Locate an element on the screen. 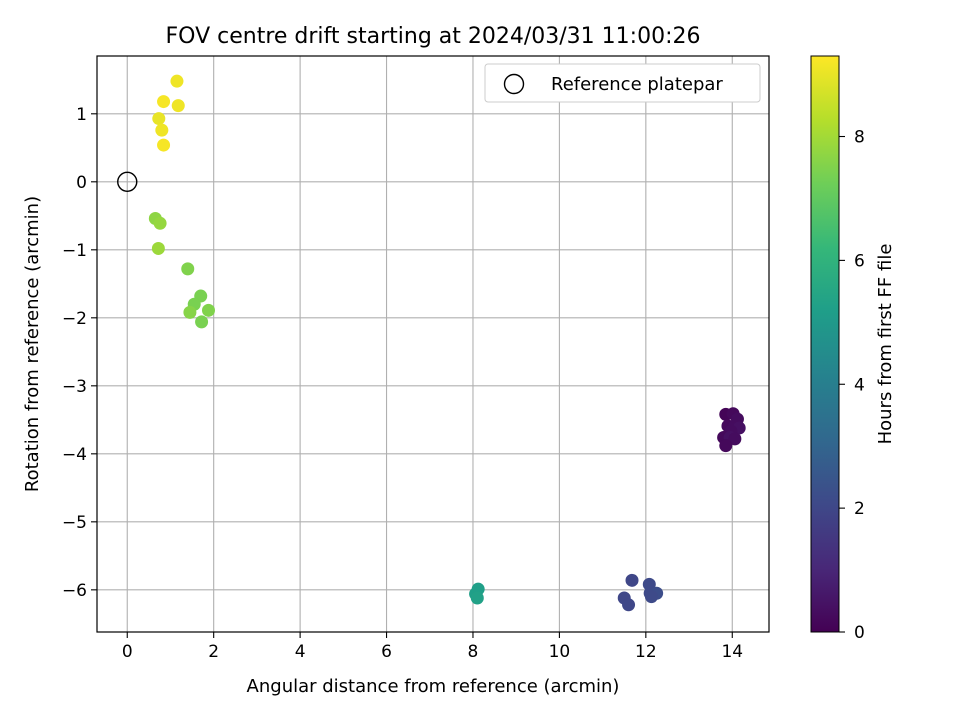 This screenshot has height=720, width=960. y-axis: 1 0 −1 −2 −3 −4 −5 −6 is located at coordinates (79, 353).